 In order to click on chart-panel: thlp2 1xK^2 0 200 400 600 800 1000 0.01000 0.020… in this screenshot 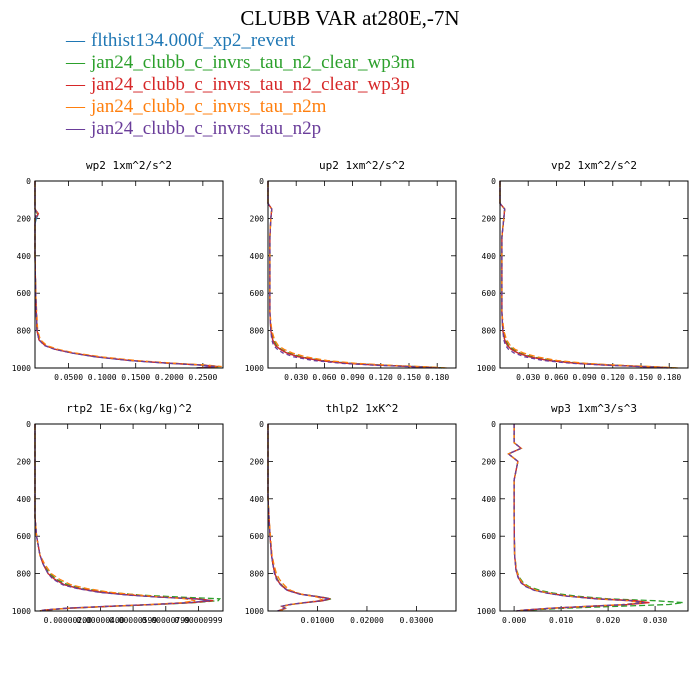, I will do `click(351, 513)`.